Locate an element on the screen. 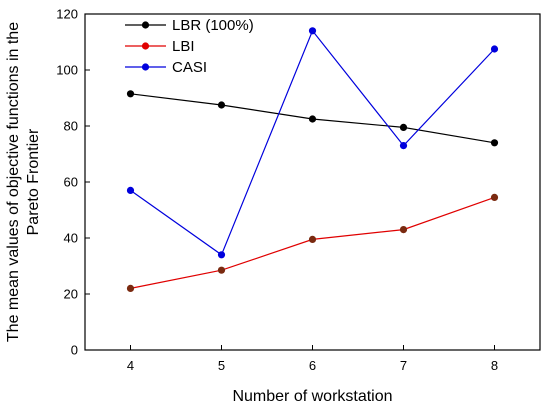 The image size is (550, 409). y-tick-label: 60 is located at coordinates (71, 182).